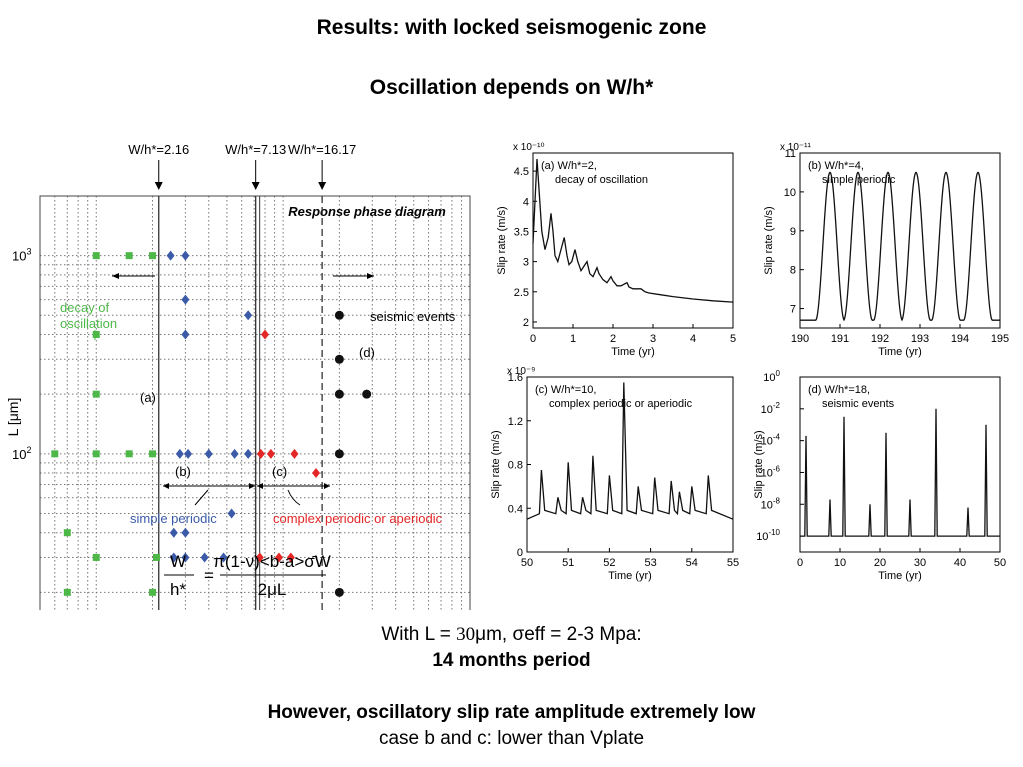  Describe the element at coordinates (692, 563) in the screenshot. I see `x-tick-label: 54` at that location.